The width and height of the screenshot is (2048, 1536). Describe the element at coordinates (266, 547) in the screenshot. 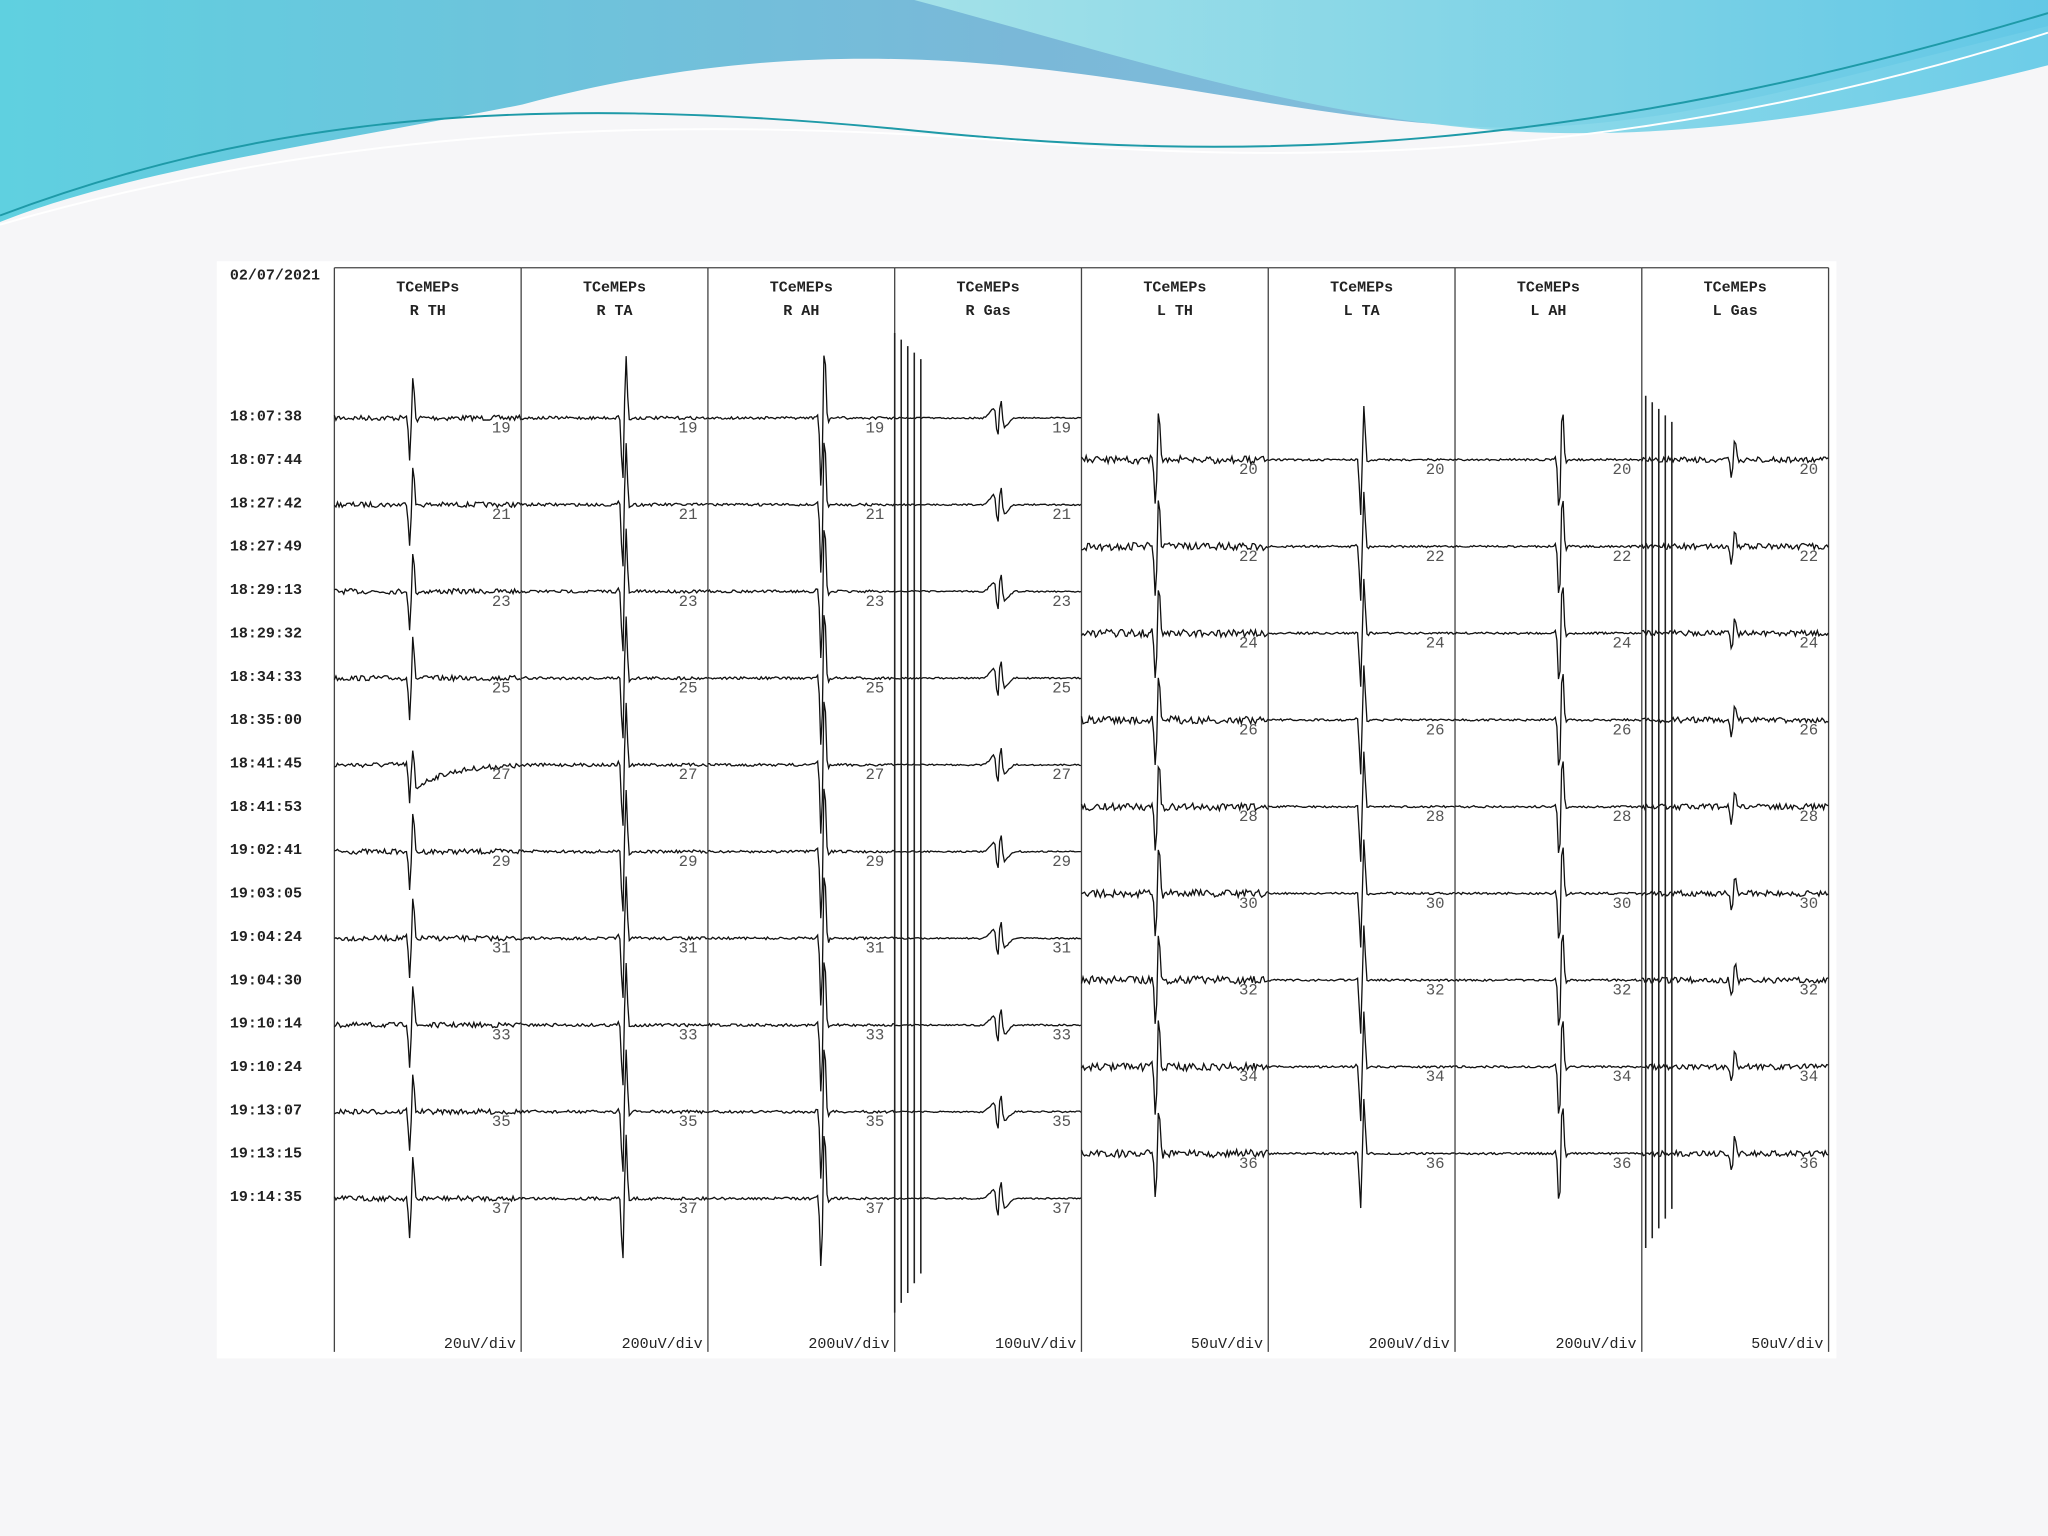

I see `timestamp: 18:27:49` at that location.